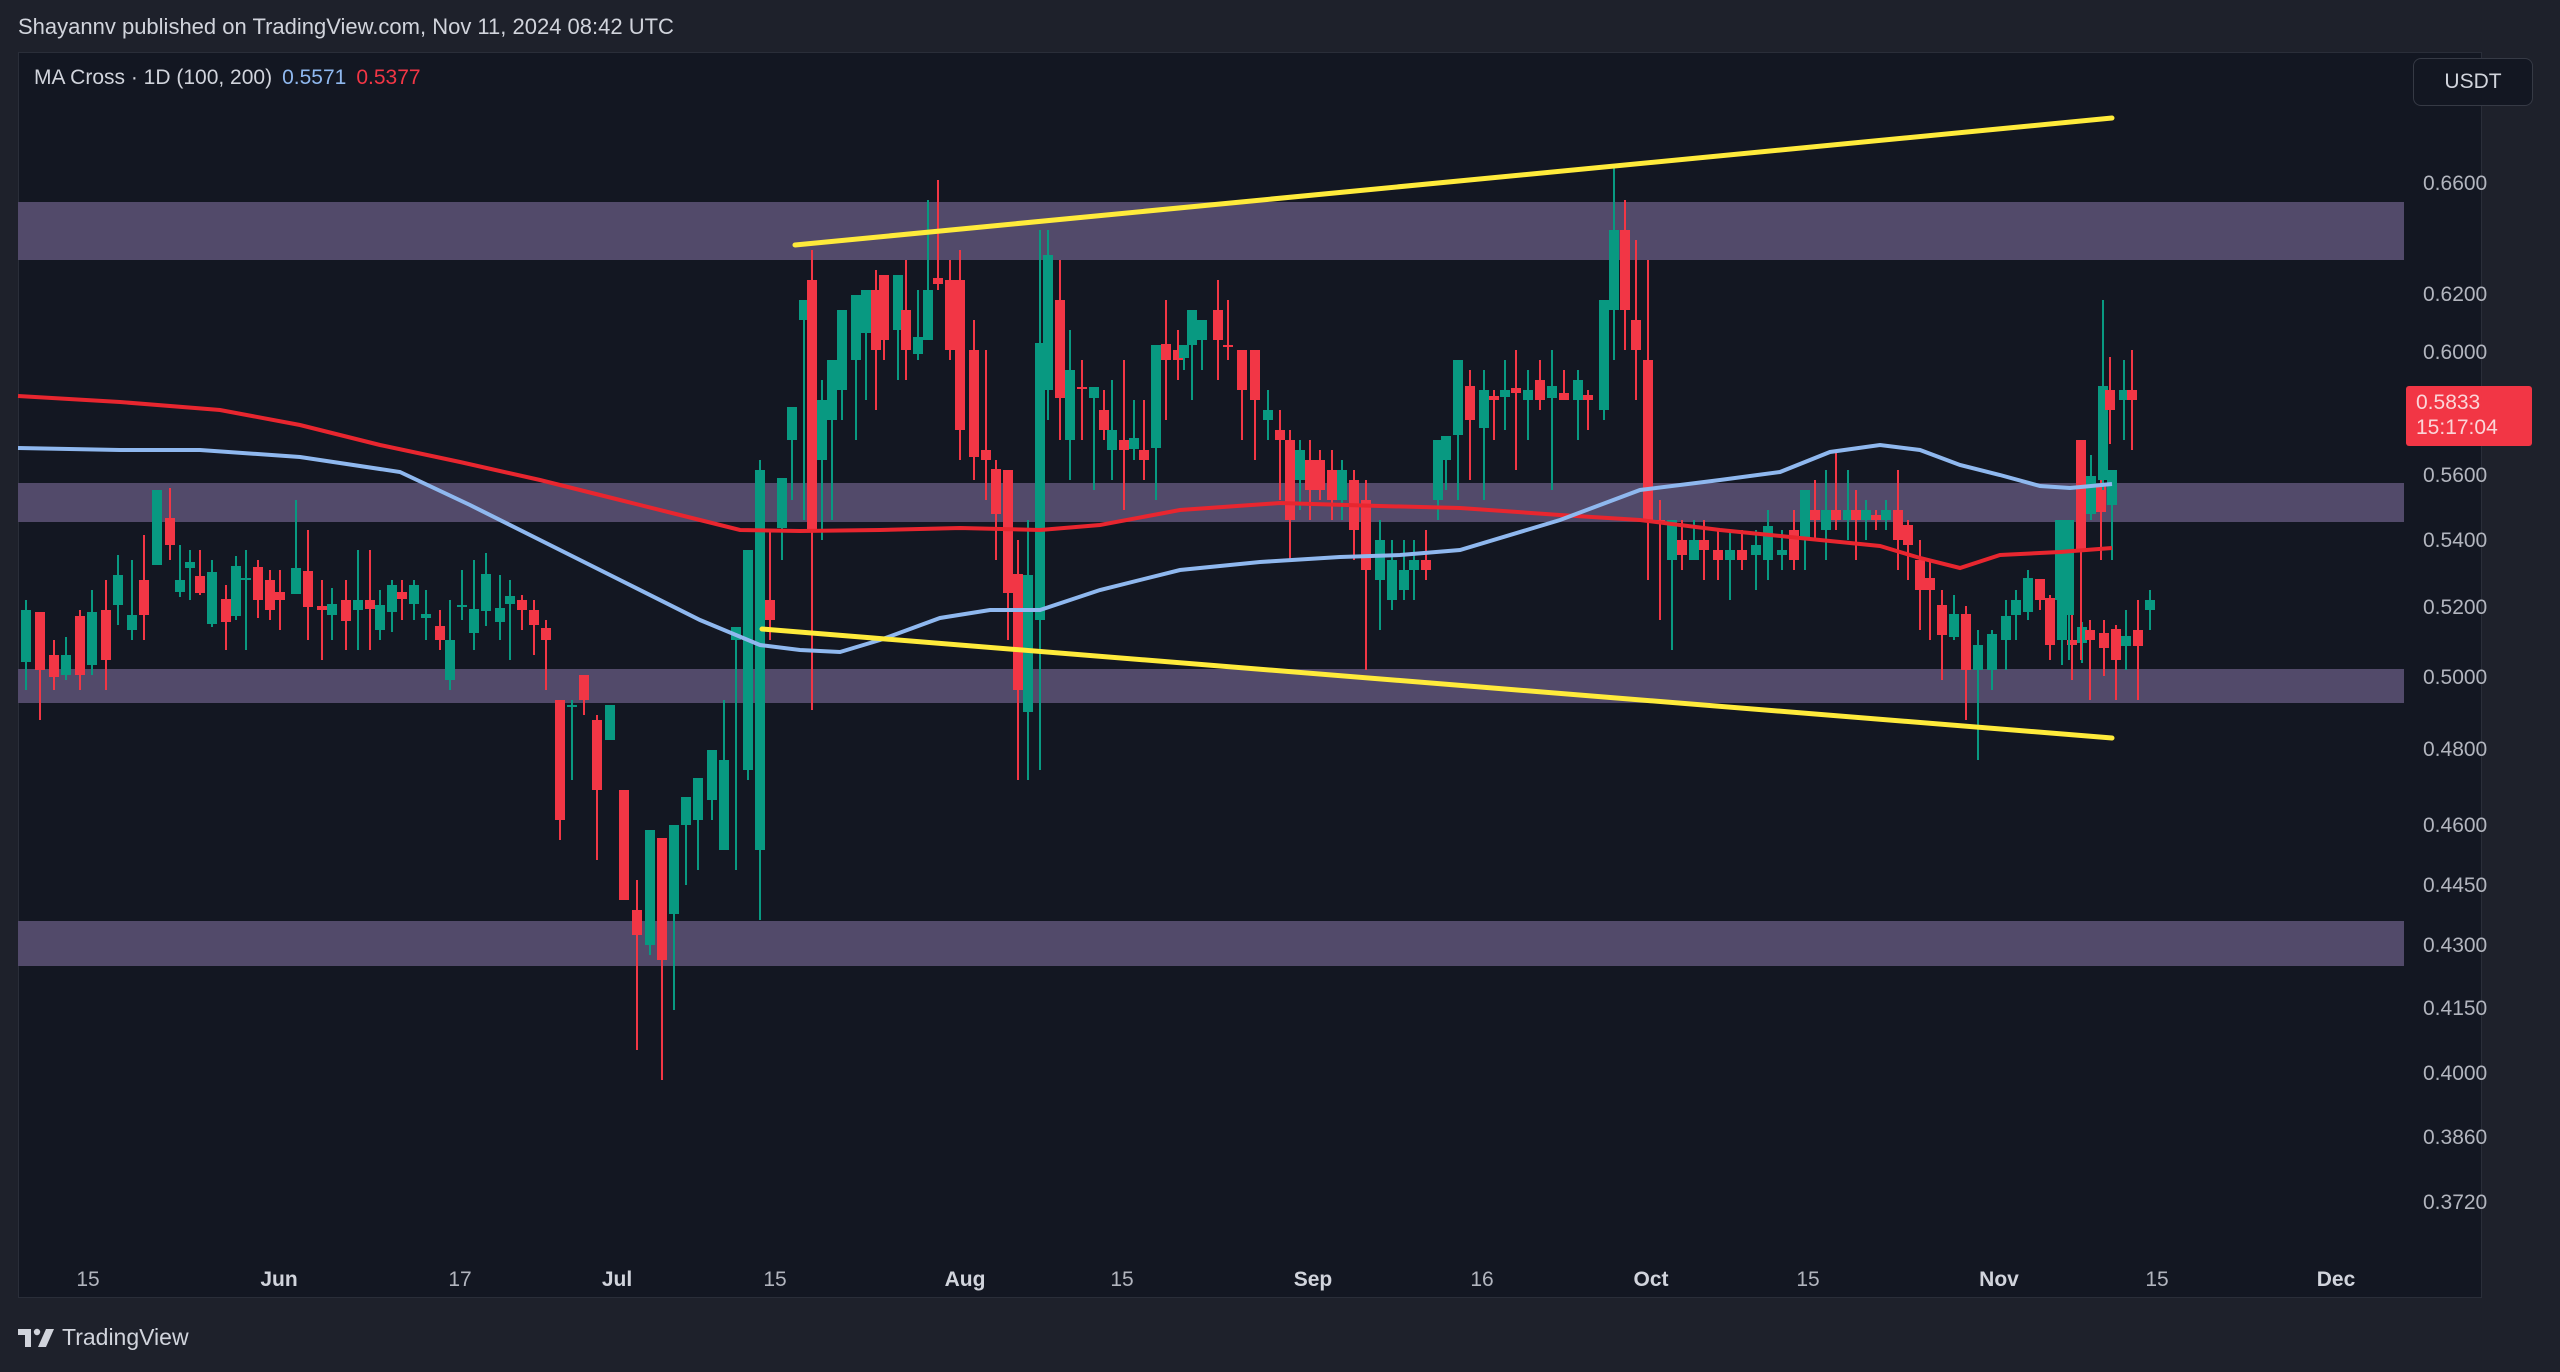  I want to click on time-tick: Nov, so click(1999, 1279).